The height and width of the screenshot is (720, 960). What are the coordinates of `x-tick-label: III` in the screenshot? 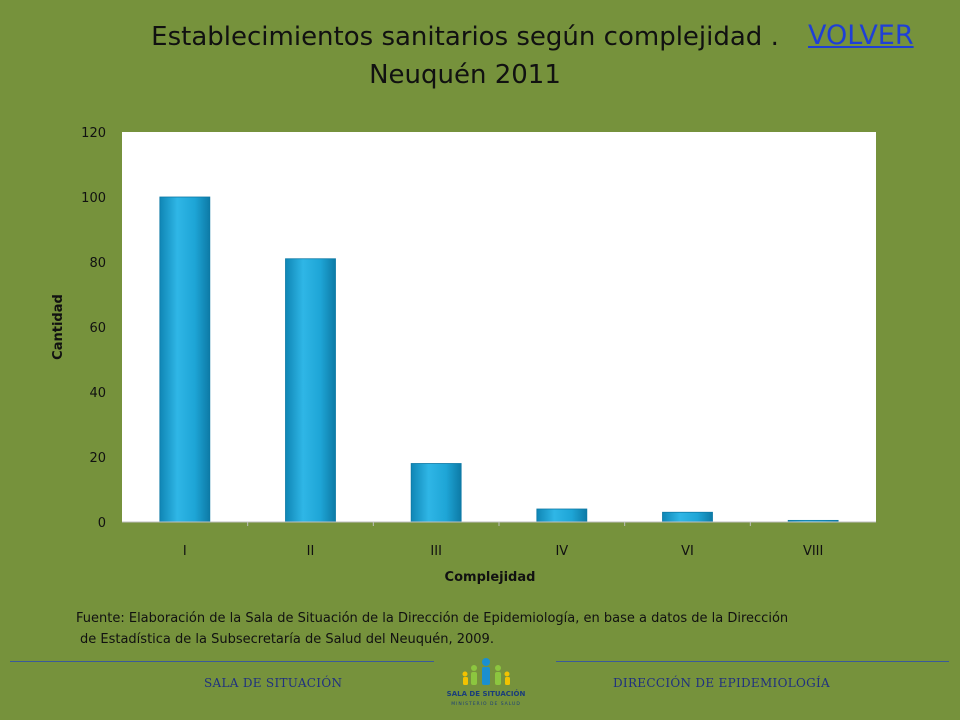 It's located at (436, 551).